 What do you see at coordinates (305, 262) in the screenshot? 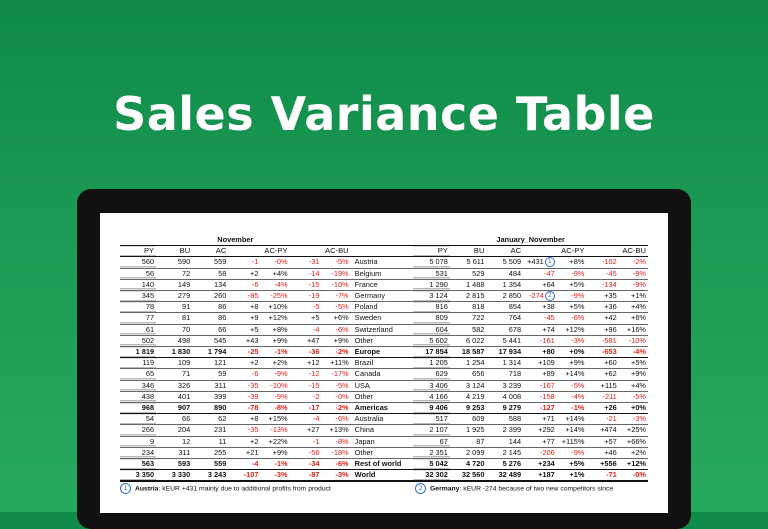
I see `november-ac-bu-abs: -31` at bounding box center [305, 262].